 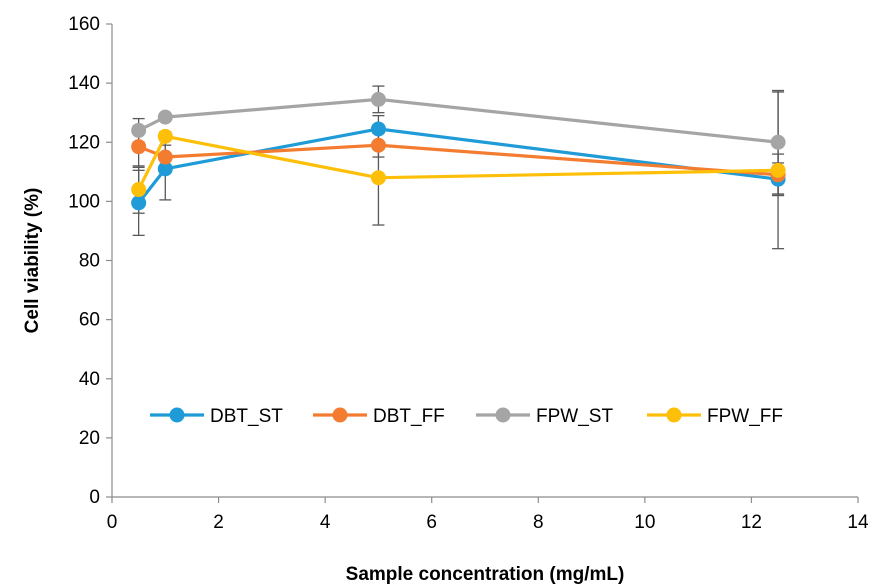 What do you see at coordinates (246, 416) in the screenshot?
I see `legend-label-dbt-st: DBT_ST` at bounding box center [246, 416].